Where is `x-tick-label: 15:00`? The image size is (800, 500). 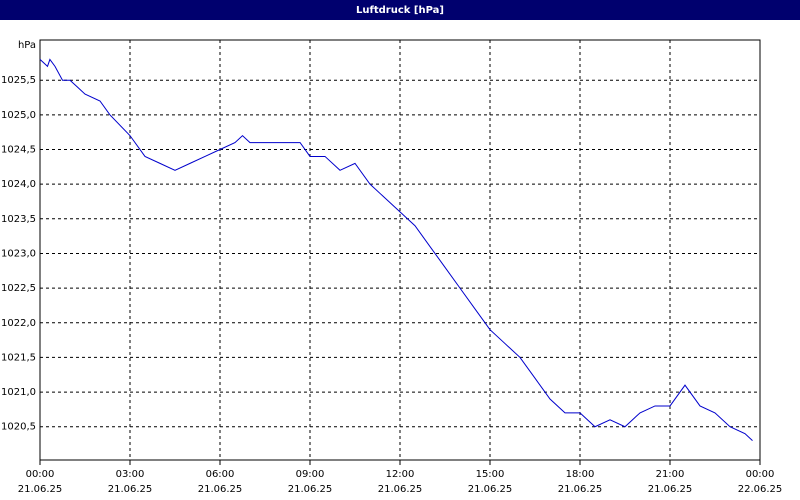 x-tick-label: 15:00 is located at coordinates (490, 474).